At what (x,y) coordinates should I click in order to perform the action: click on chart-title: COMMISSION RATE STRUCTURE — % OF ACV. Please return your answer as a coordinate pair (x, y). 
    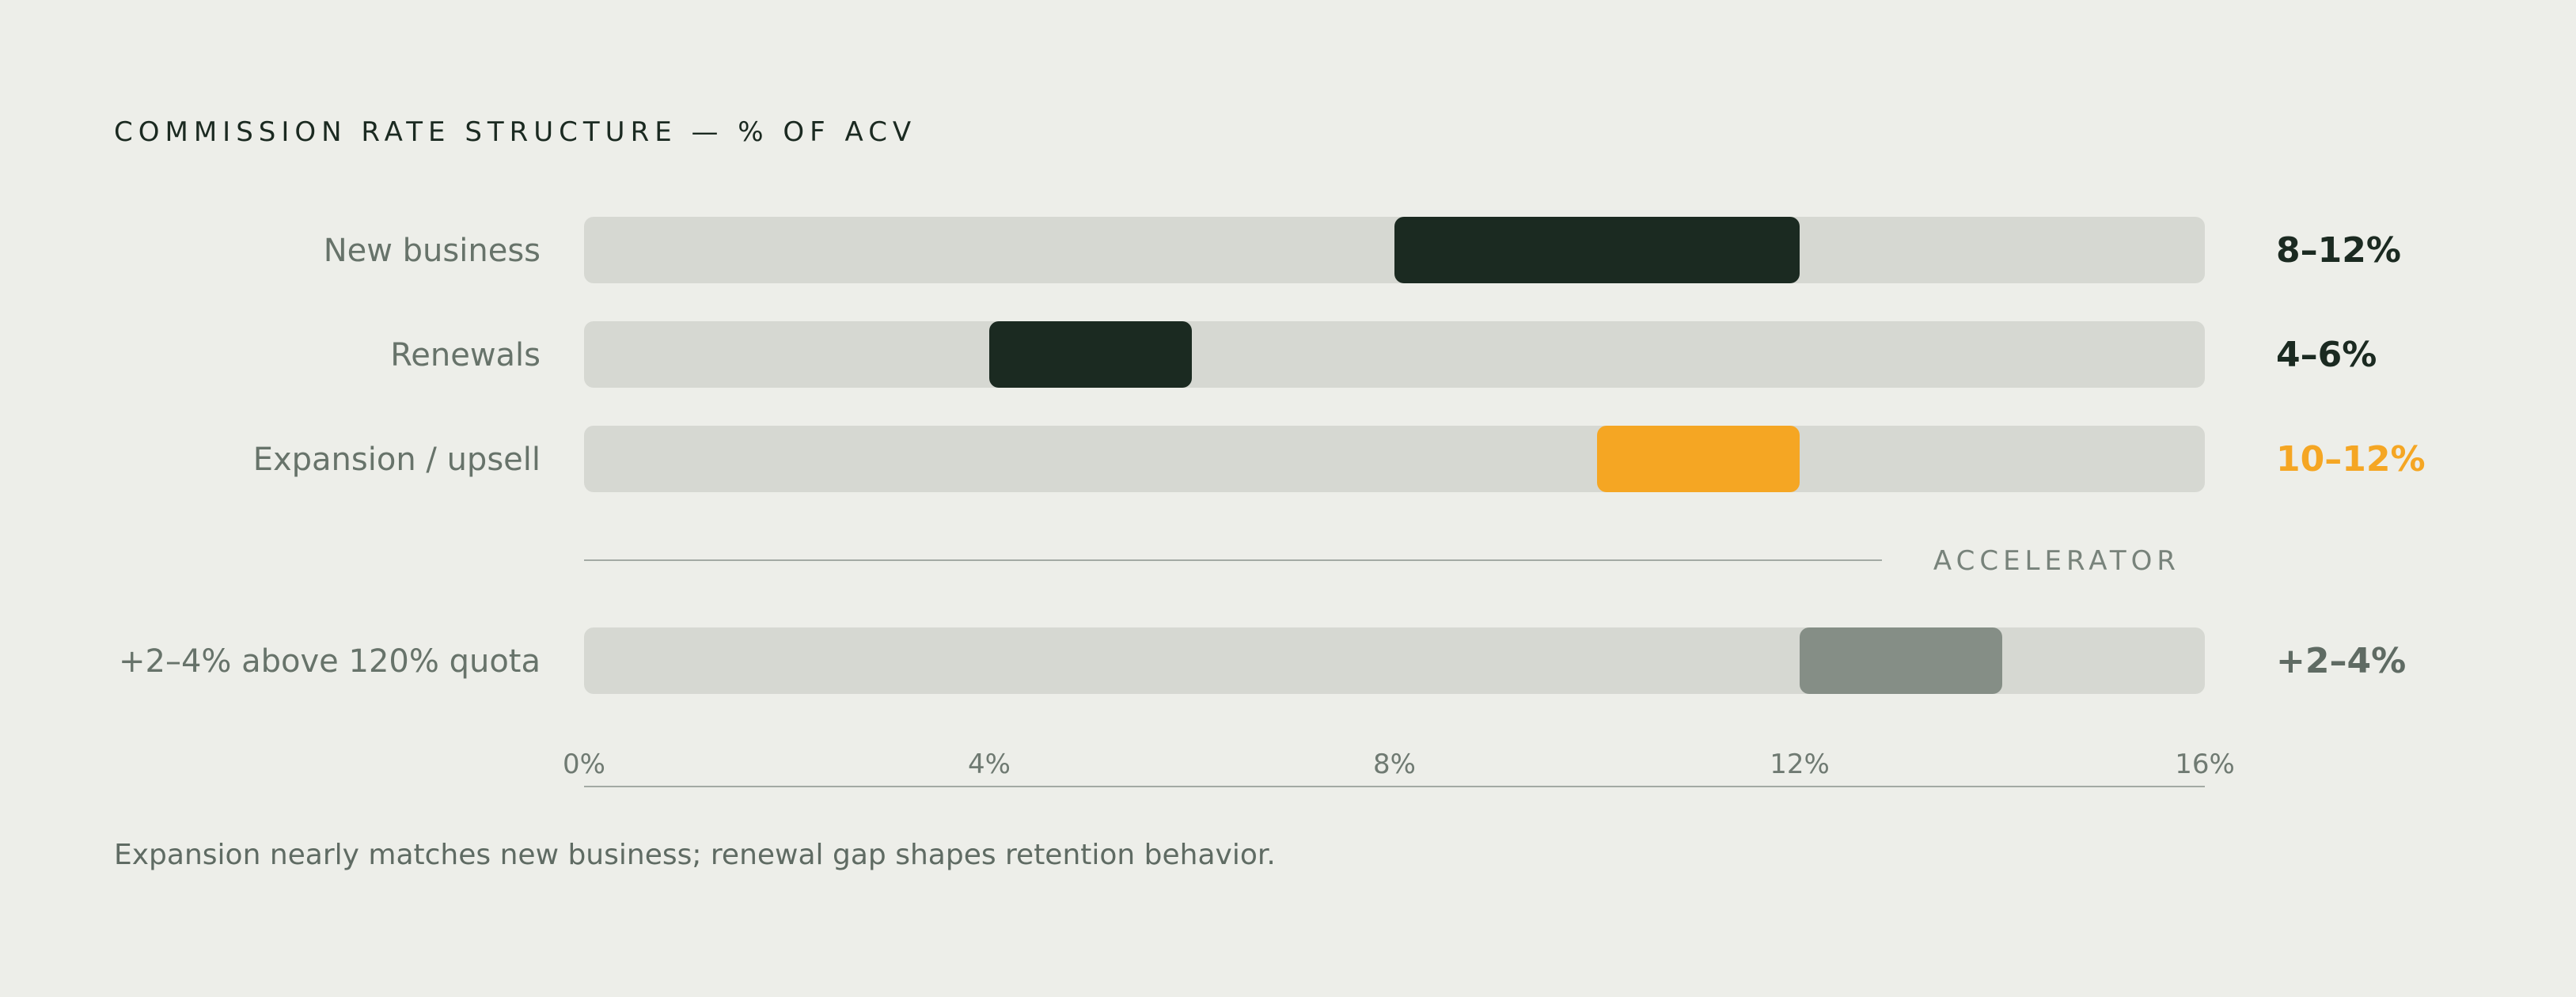
    Looking at the image, I should click on (515, 132).